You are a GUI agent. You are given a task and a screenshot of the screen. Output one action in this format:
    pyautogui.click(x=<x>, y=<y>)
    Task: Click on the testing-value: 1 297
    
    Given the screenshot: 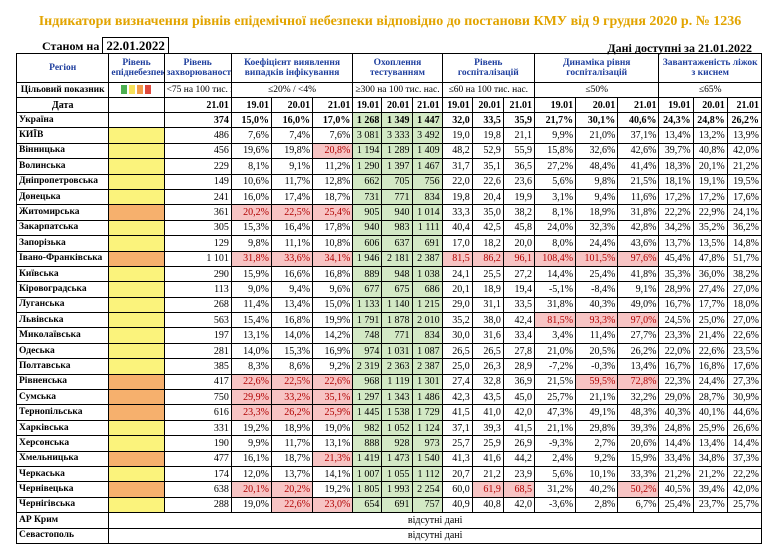 What is the action you would take?
    pyautogui.click(x=367, y=397)
    